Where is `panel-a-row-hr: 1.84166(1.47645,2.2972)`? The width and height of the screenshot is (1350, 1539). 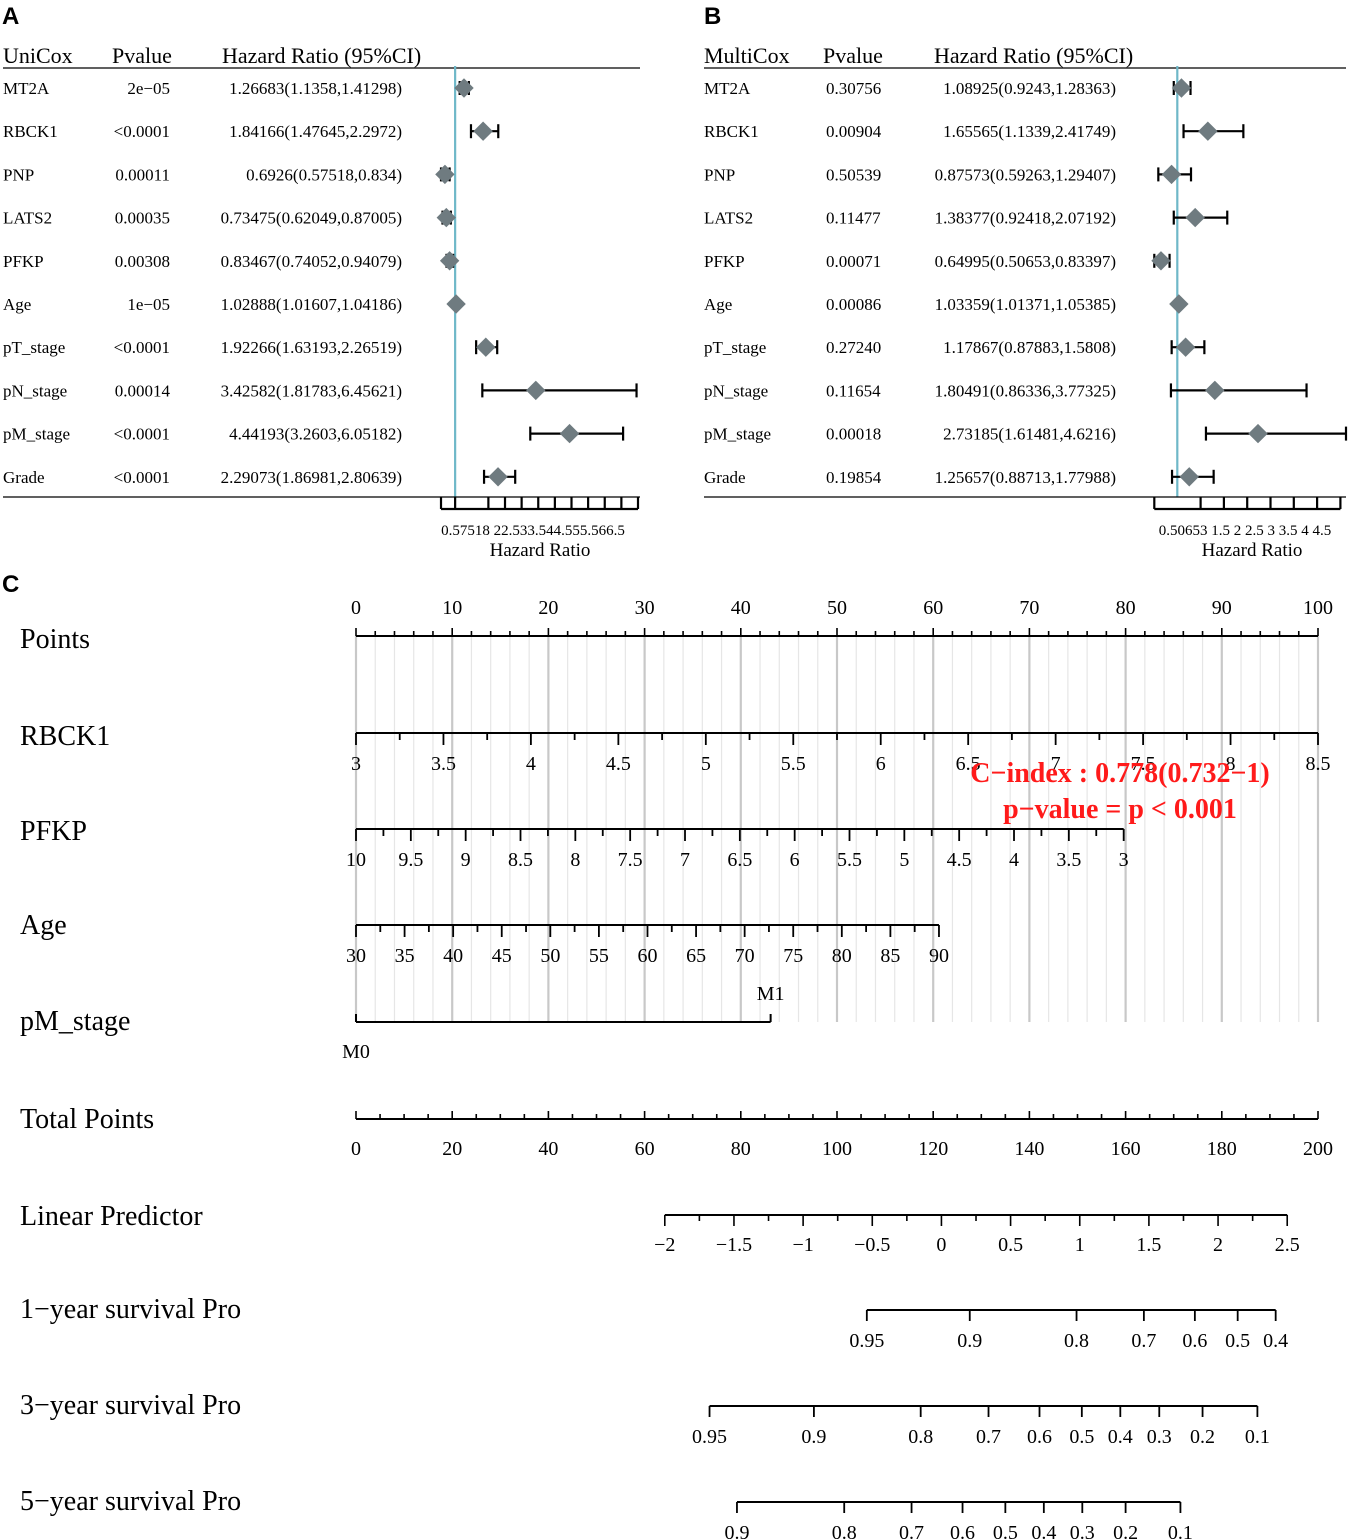
panel-a-row-hr: 1.84166(1.47645,2.2972) is located at coordinates (315, 131).